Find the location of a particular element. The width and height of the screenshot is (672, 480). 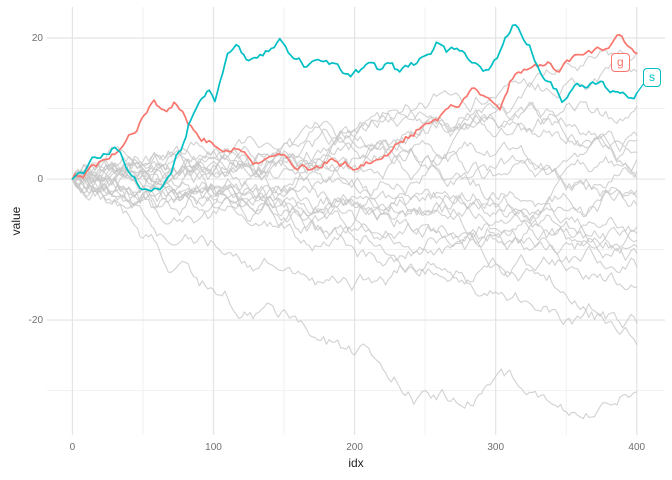

walk-line-w10 is located at coordinates (354, 176).